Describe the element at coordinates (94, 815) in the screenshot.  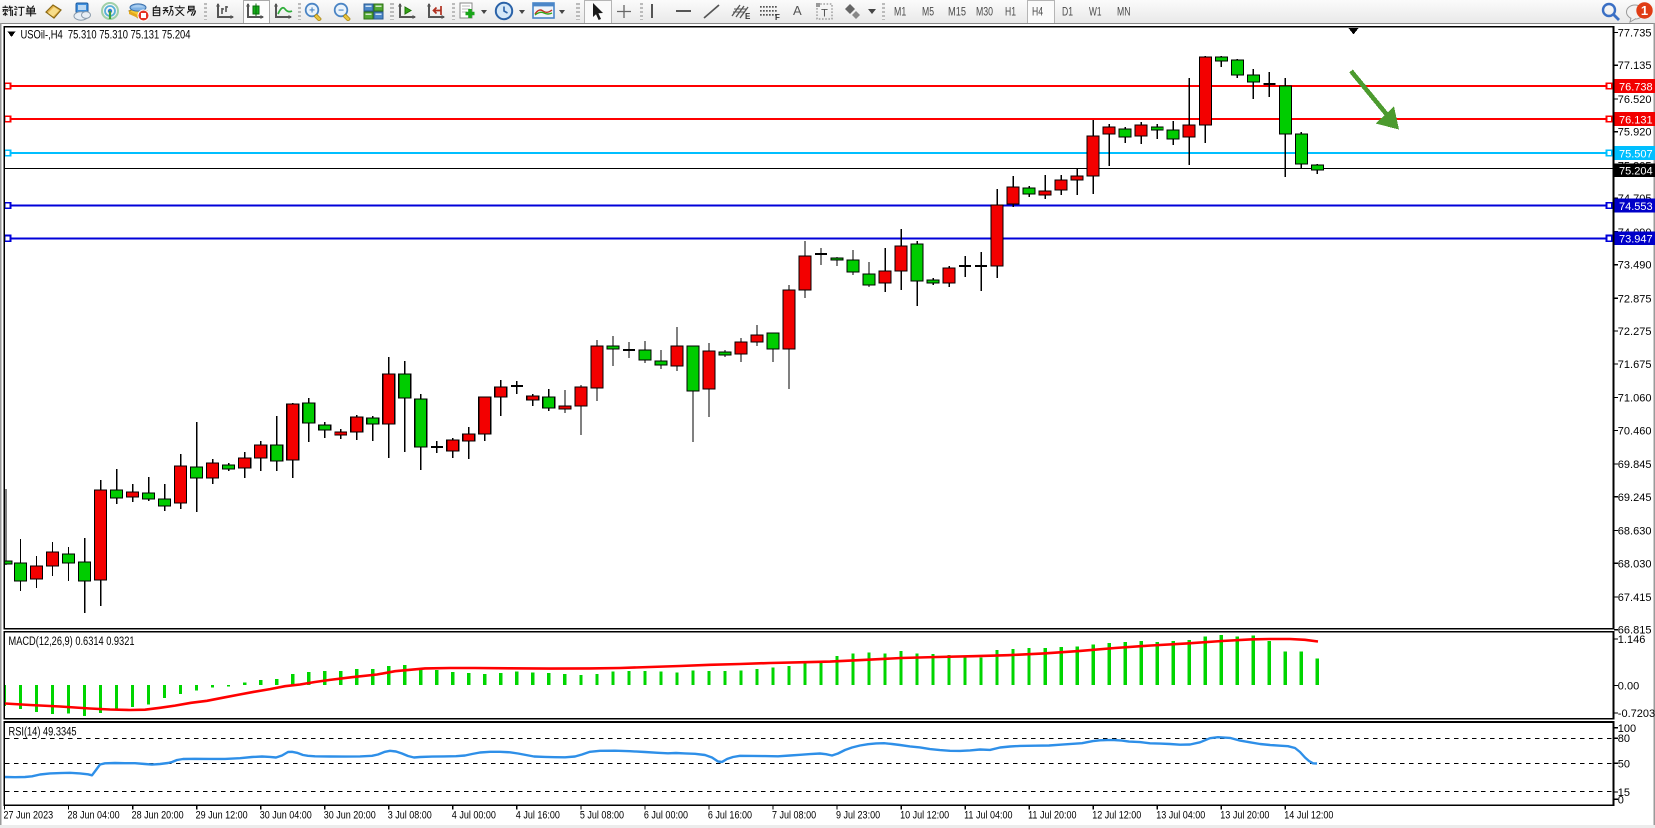
I see `svg-text: 28 Jun 04:00` at that location.